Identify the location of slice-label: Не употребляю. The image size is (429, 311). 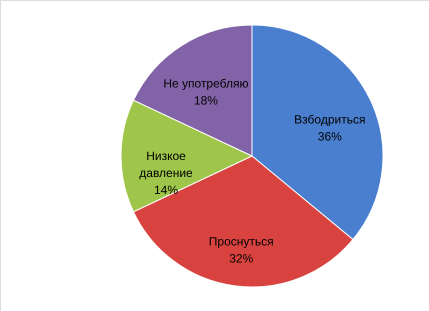
(205, 83).